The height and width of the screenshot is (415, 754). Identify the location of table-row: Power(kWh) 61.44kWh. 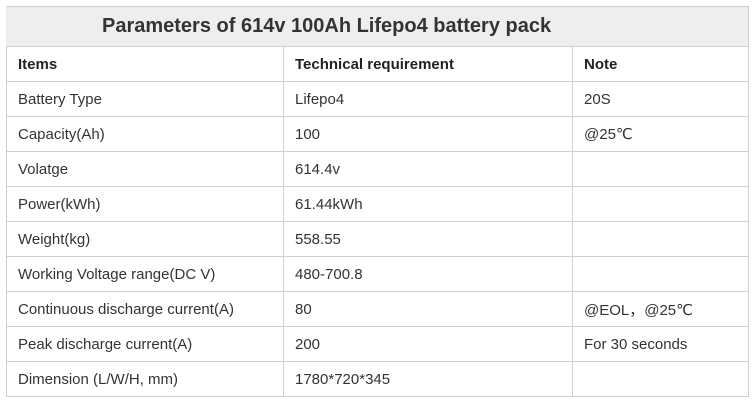
(377, 204).